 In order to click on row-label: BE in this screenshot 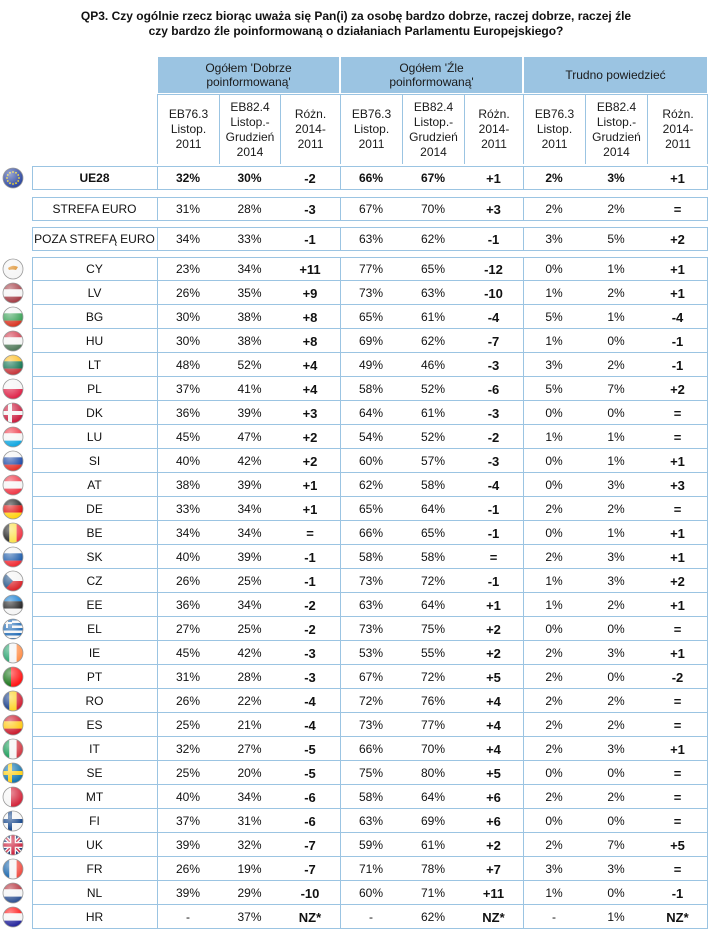, I will do `click(94, 533)`.